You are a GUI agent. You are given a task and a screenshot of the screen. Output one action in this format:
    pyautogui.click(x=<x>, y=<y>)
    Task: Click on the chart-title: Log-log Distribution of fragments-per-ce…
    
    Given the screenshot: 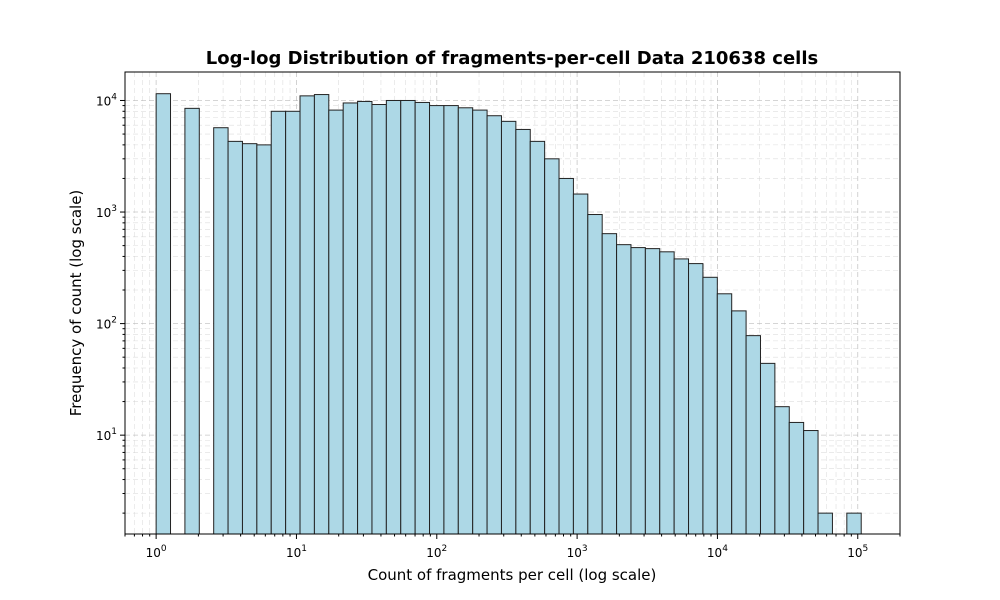 What is the action you would take?
    pyautogui.click(x=512, y=58)
    